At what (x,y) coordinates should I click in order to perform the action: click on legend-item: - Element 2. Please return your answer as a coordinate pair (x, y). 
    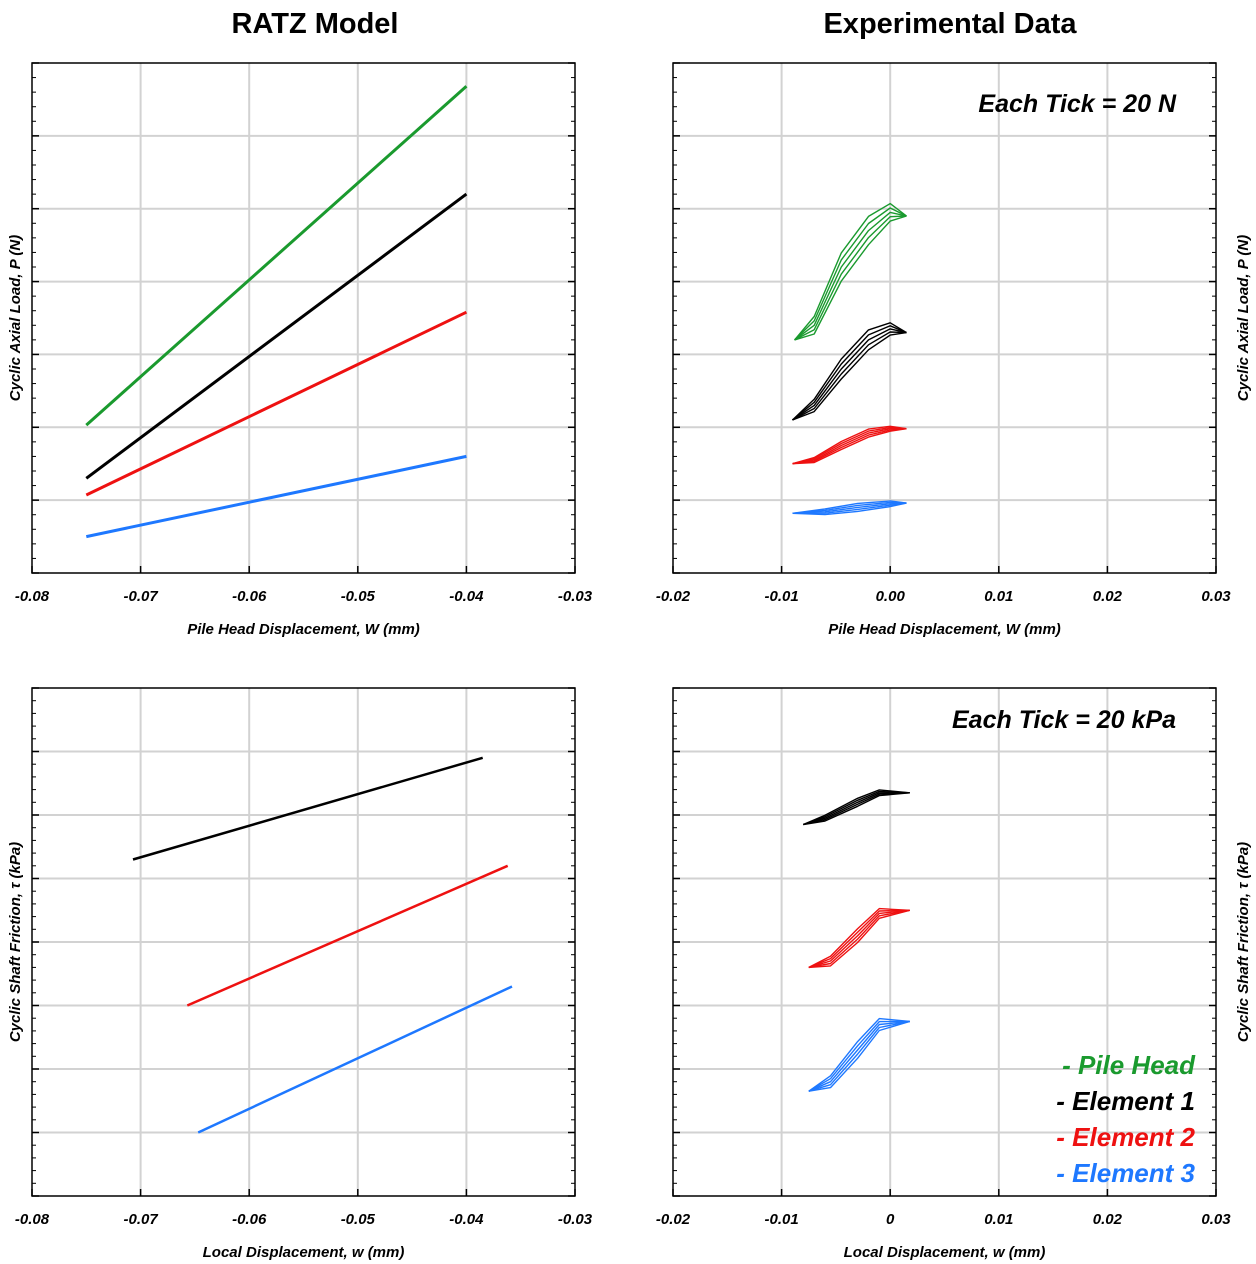
    Looking at the image, I should click on (1125, 1137).